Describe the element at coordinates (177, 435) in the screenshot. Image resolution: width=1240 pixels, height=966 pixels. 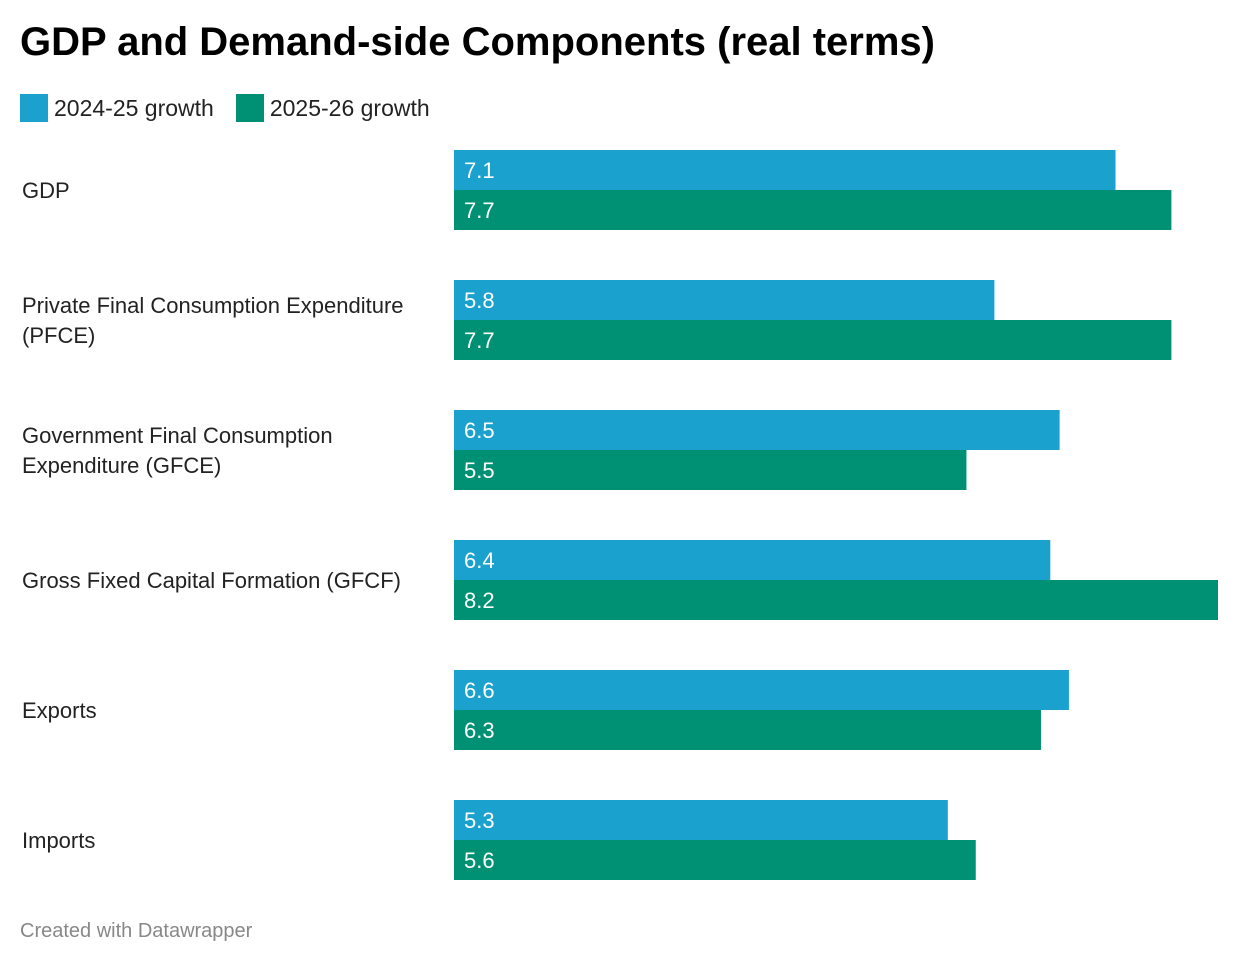
I see `category-label-line: Government Final Consumption` at that location.